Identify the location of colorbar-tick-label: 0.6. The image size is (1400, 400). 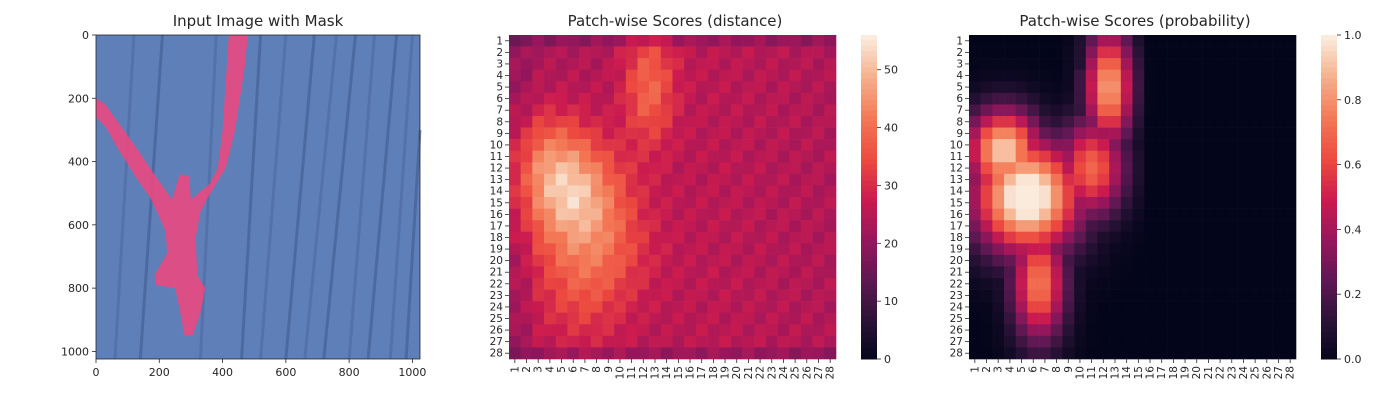
(1353, 165).